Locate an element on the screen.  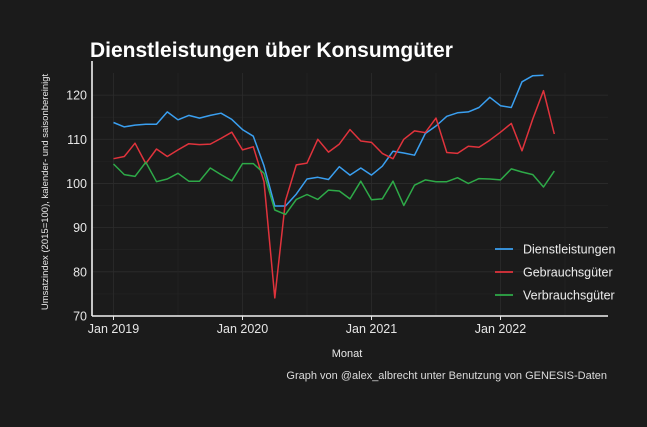
y-tick-label: 120 is located at coordinates (76, 96).